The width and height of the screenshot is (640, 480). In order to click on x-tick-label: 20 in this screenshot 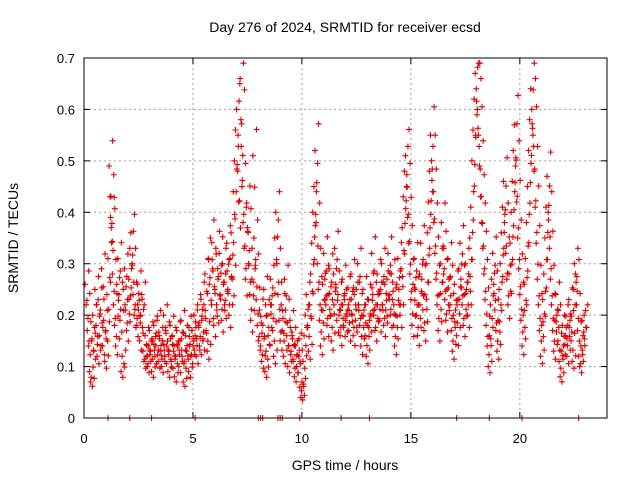, I will do `click(520, 438)`.